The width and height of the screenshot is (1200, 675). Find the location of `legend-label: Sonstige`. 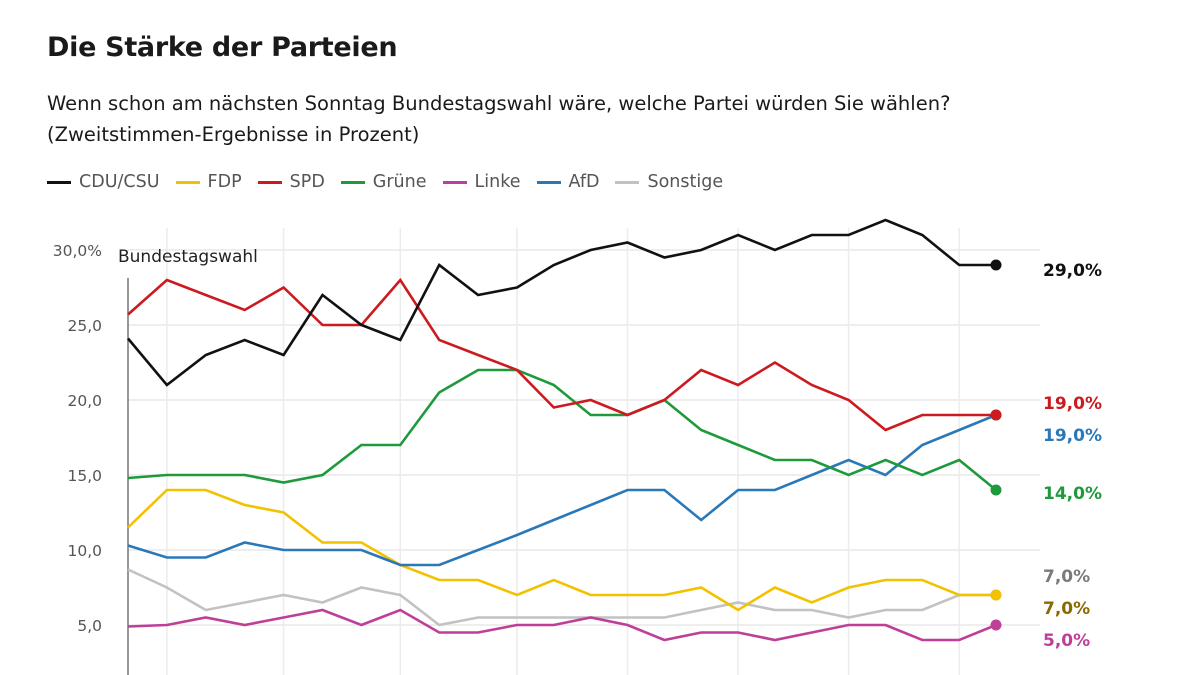

legend-label: Sonstige is located at coordinates (685, 182).